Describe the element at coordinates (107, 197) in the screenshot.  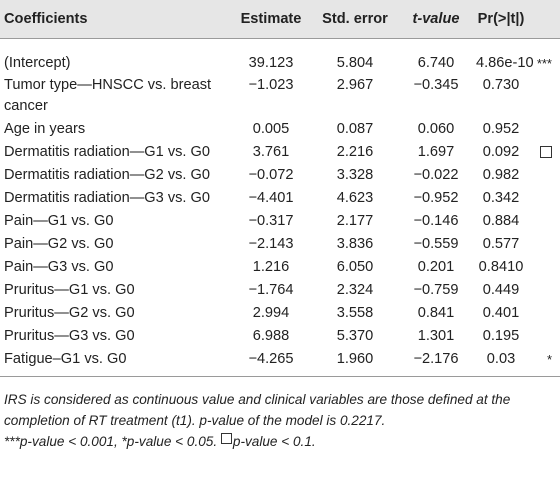
I see `cell-coefficient-name: Dermatitis radiation—G3 vs. G0` at that location.